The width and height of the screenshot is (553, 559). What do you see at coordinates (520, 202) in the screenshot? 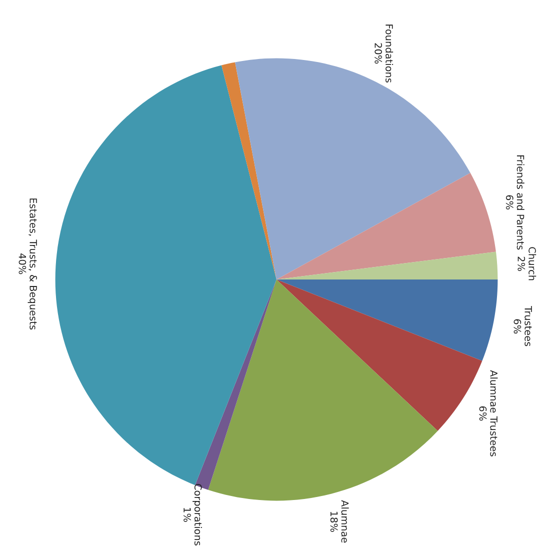
I see `slice-label: Friends and Parents` at bounding box center [520, 202].